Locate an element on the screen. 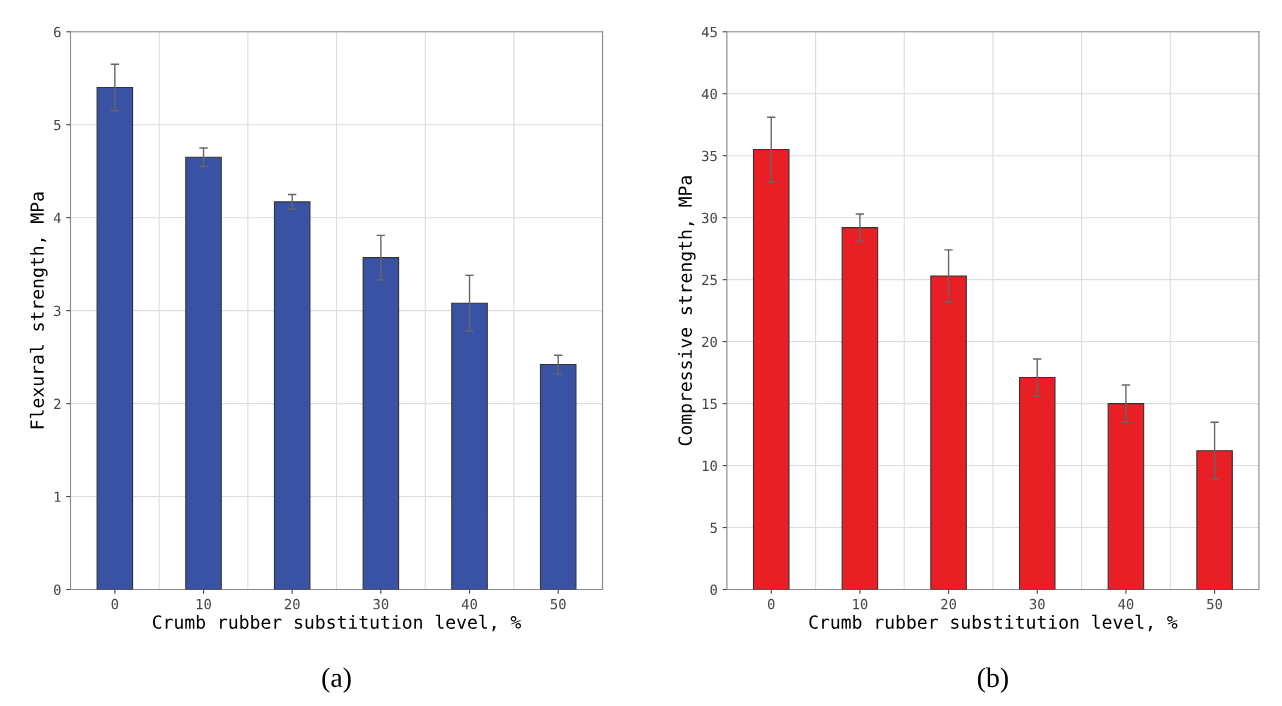 The height and width of the screenshot is (706, 1282). y-tick-label: 45 is located at coordinates (709, 32).